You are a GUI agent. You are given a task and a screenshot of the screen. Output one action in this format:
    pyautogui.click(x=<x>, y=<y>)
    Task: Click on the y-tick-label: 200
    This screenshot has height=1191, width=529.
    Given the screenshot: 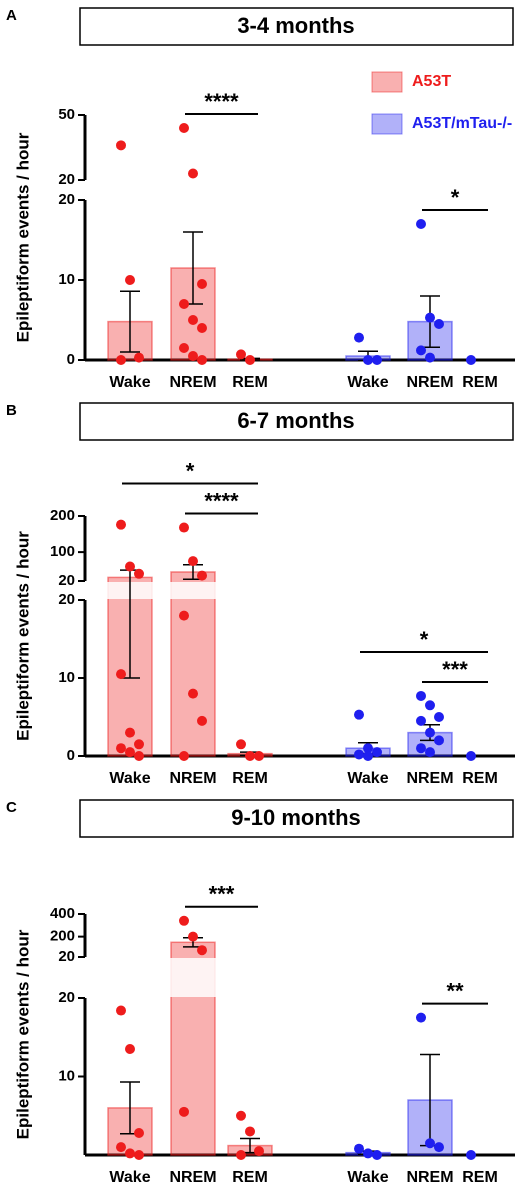 What is the action you would take?
    pyautogui.click(x=62, y=936)
    